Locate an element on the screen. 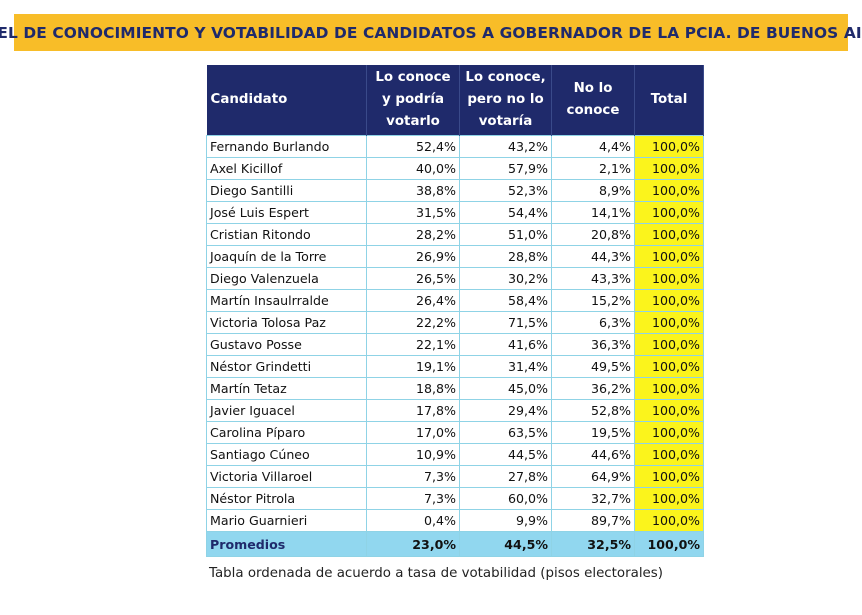  table-row: Cristian Ritondo 28,2% 51,0% 20,8% 100,0% is located at coordinates (455, 234).